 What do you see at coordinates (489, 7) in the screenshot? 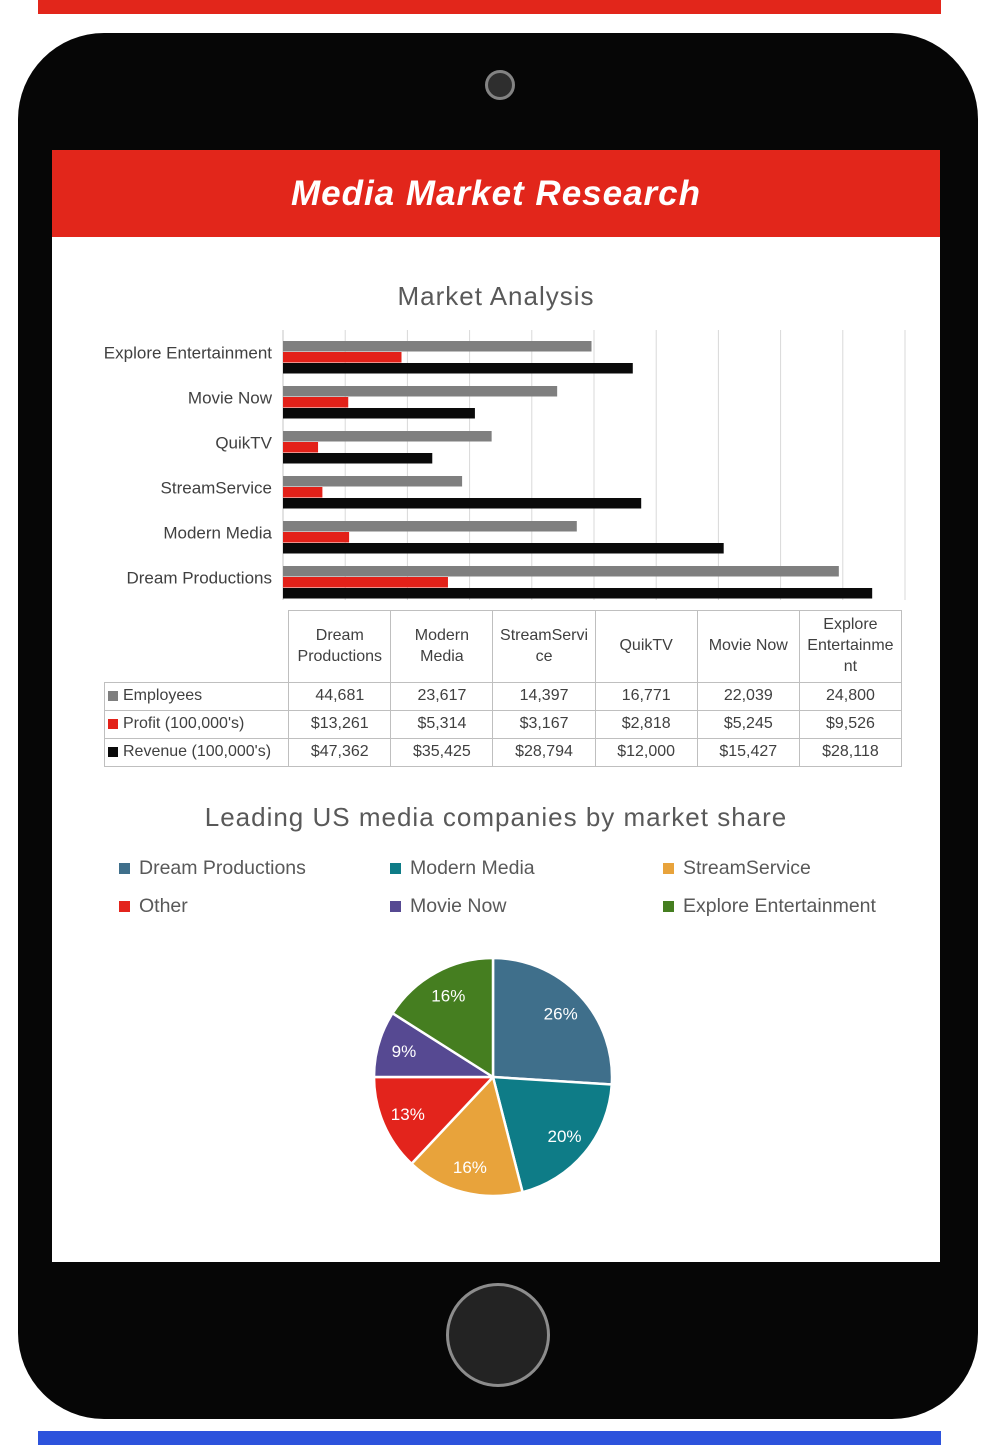
I see `slide-top-accent-strip` at bounding box center [489, 7].